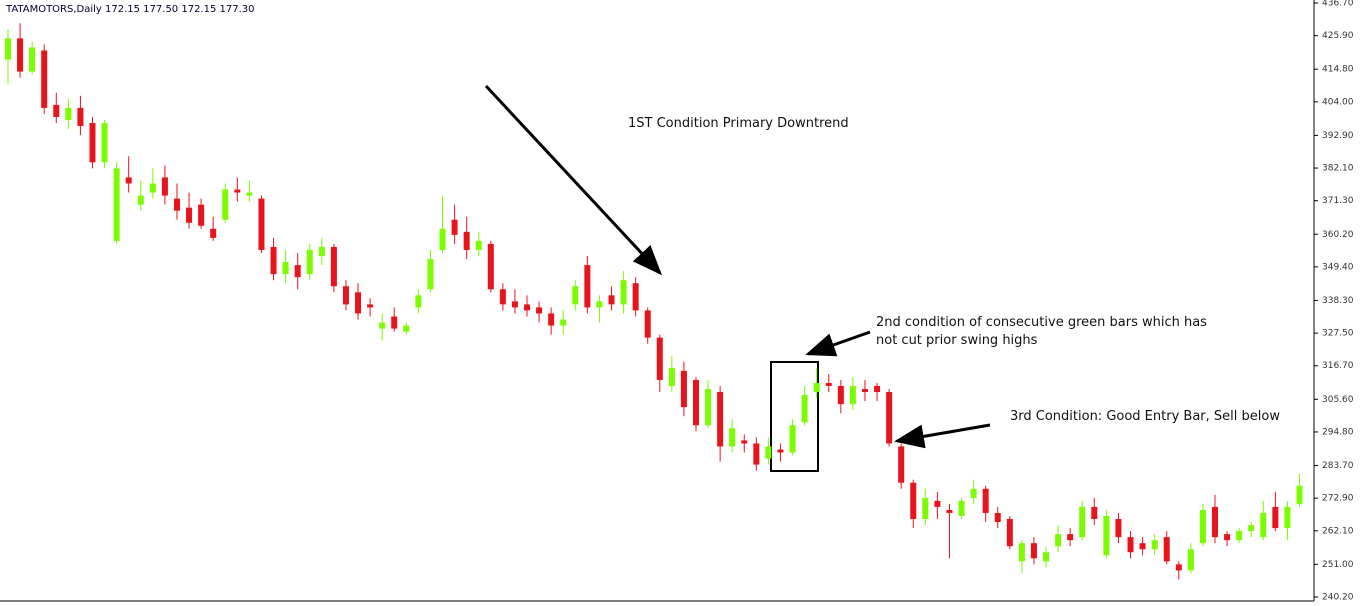  I want to click on y-tick-label: 316.70, so click(1338, 366).